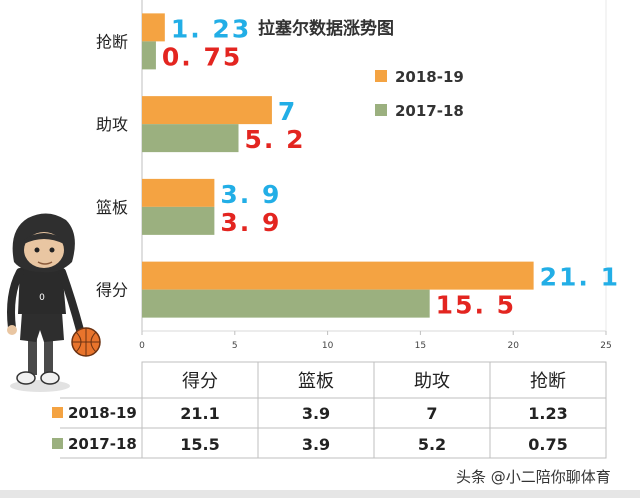 This screenshot has height=498, width=640. What do you see at coordinates (211, 28) in the screenshot?
I see `data-label: 1. 23` at bounding box center [211, 28].